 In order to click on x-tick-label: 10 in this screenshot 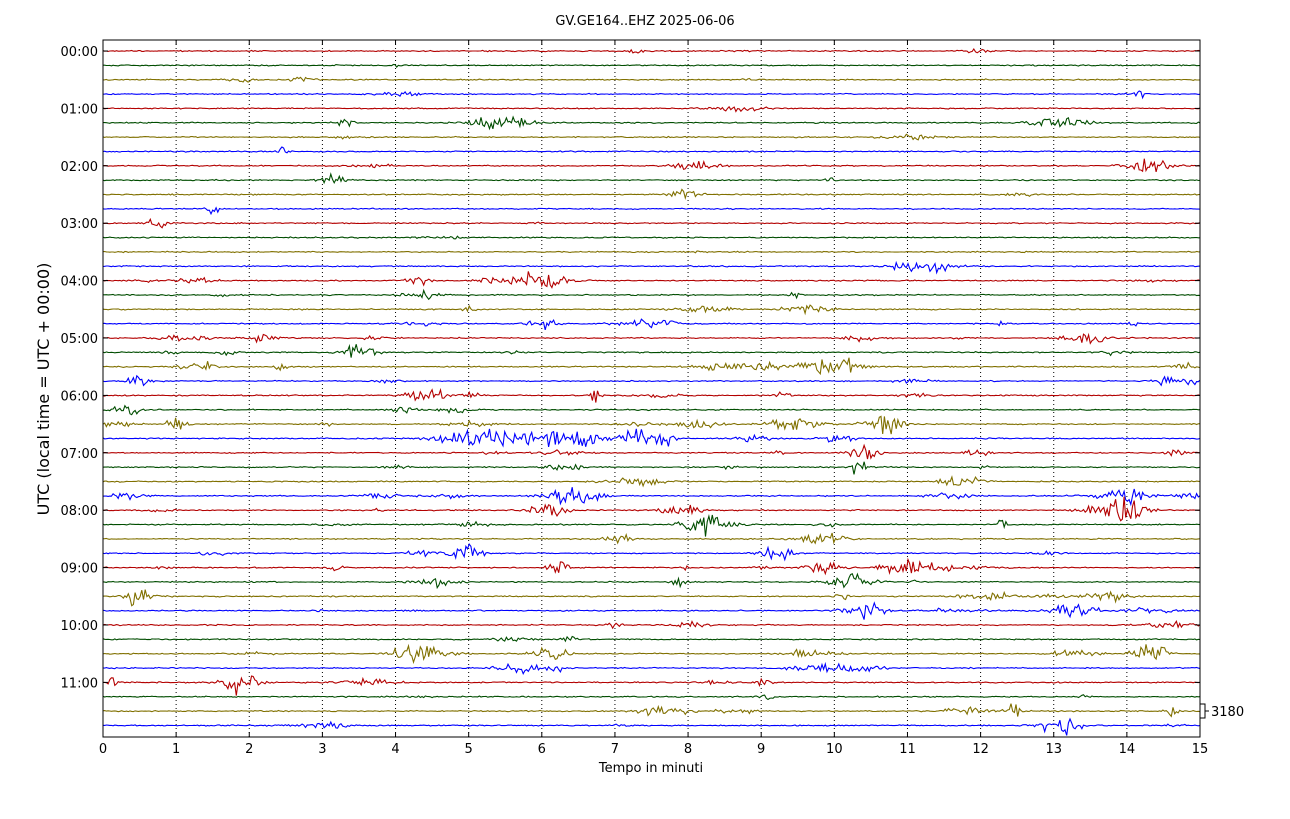, I will do `click(834, 749)`.